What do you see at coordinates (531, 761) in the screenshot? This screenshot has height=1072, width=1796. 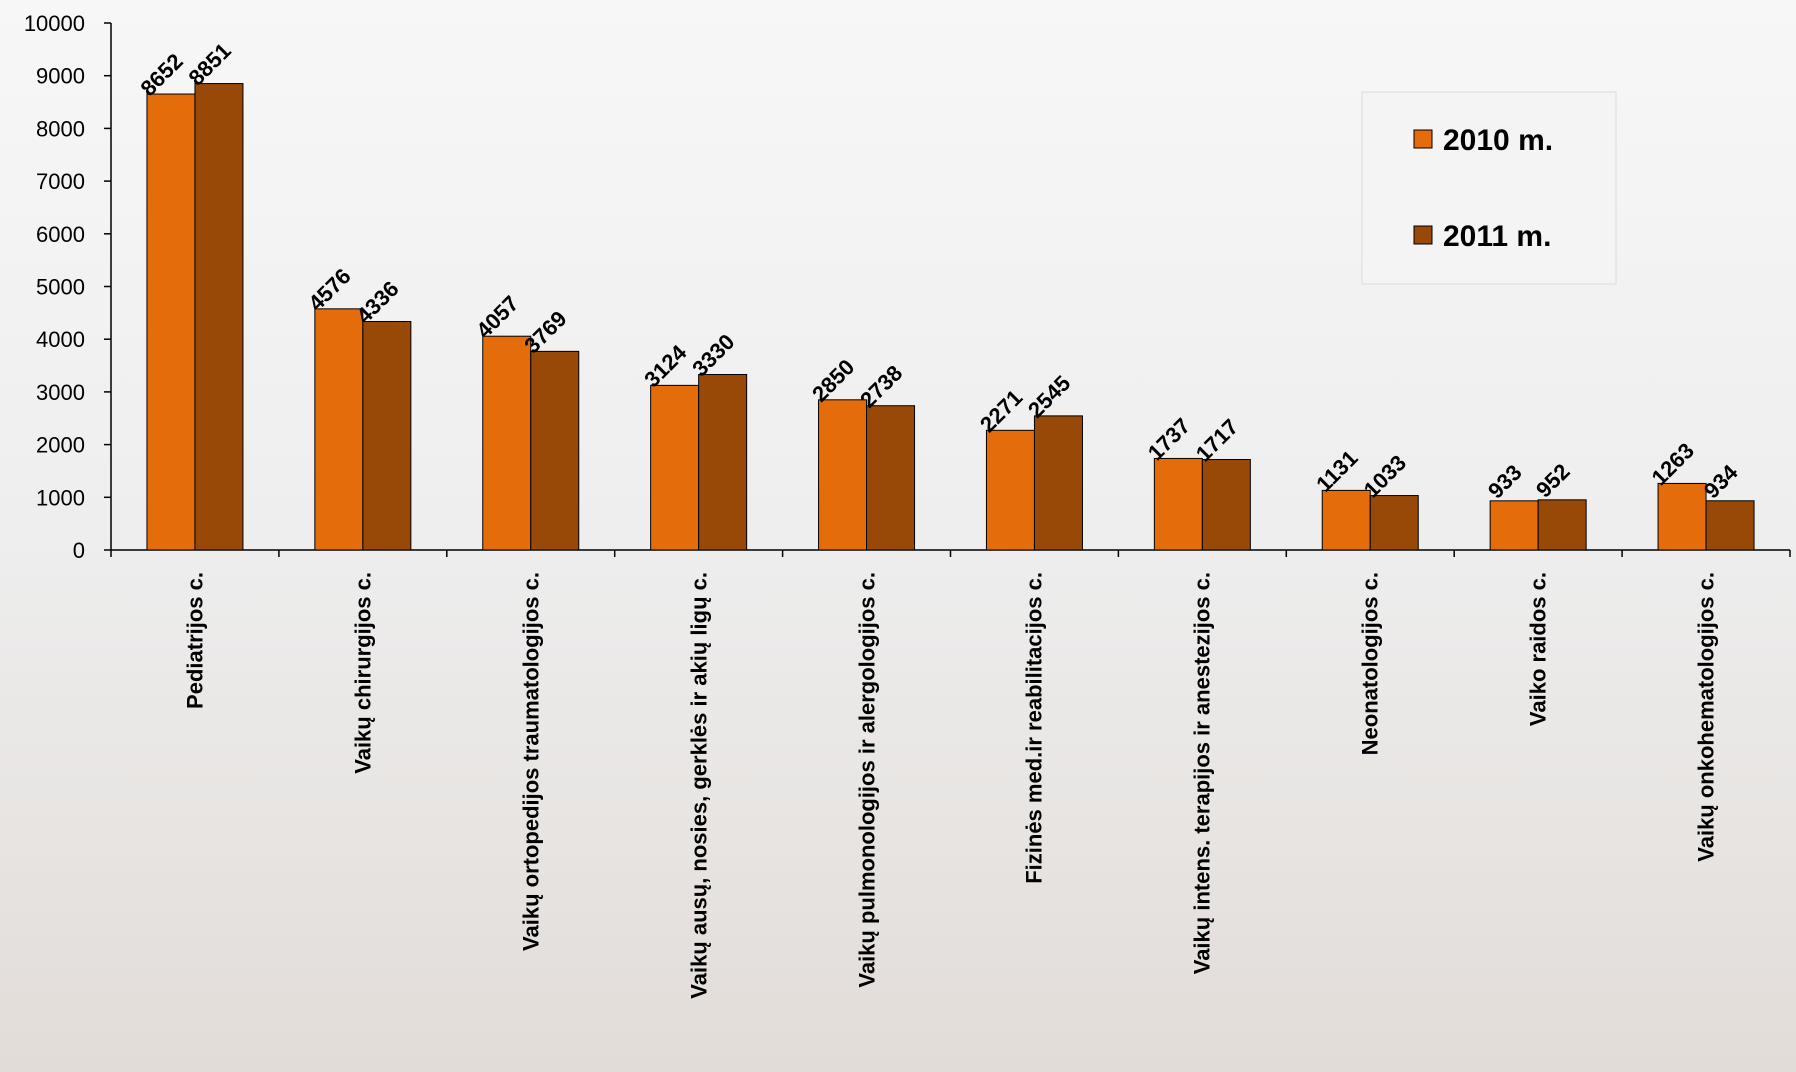 I see `x-tick-label: Vaikų ortopedijos traumatologijos c.` at bounding box center [531, 761].